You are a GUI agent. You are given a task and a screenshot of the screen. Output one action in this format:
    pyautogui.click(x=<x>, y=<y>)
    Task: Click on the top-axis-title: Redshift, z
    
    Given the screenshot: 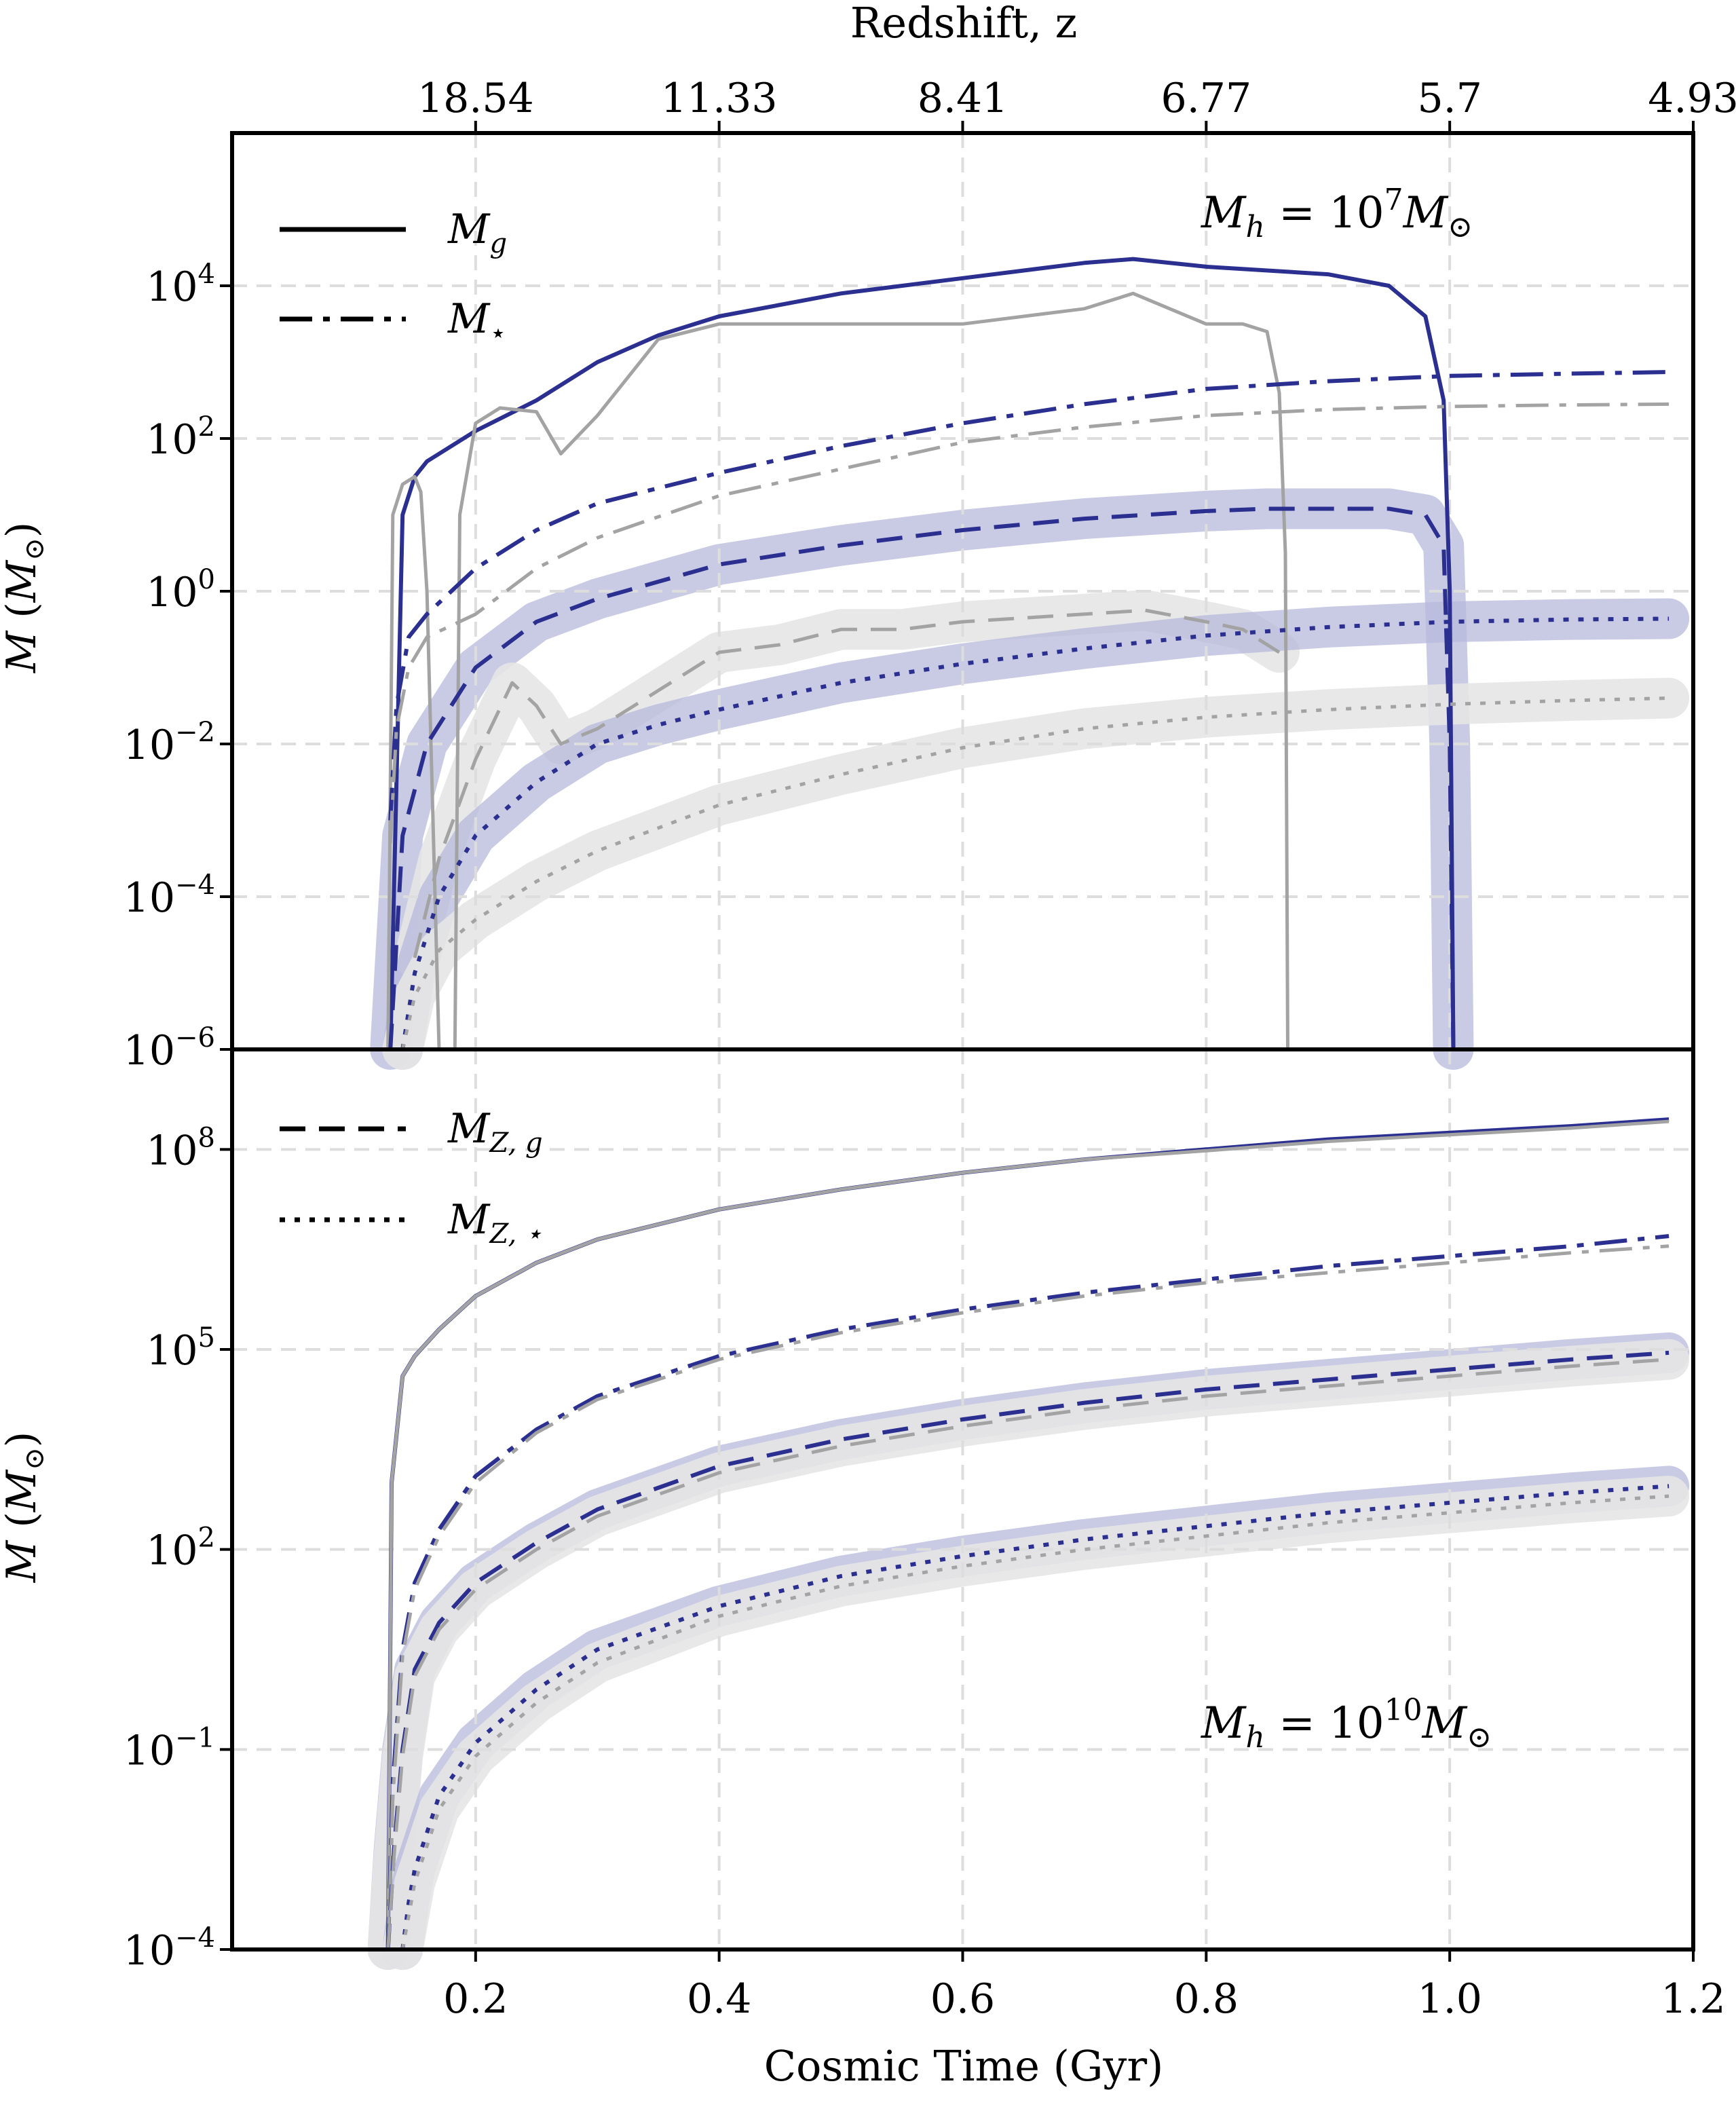 What is the action you would take?
    pyautogui.click(x=964, y=24)
    